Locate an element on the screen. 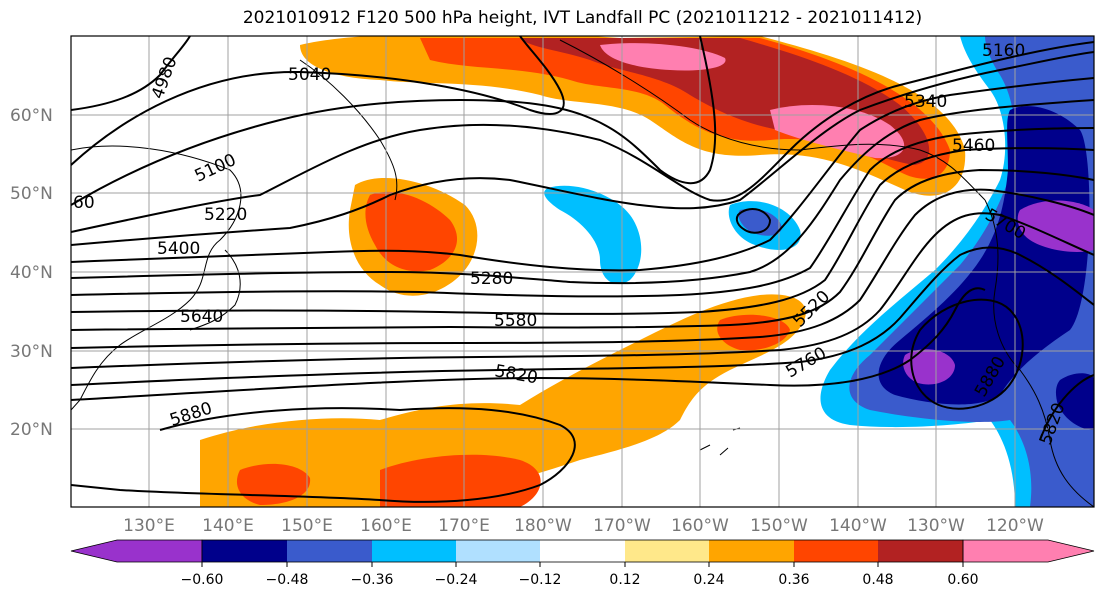 This screenshot has width=1105, height=601. contour-label: 5280 is located at coordinates (491, 279).